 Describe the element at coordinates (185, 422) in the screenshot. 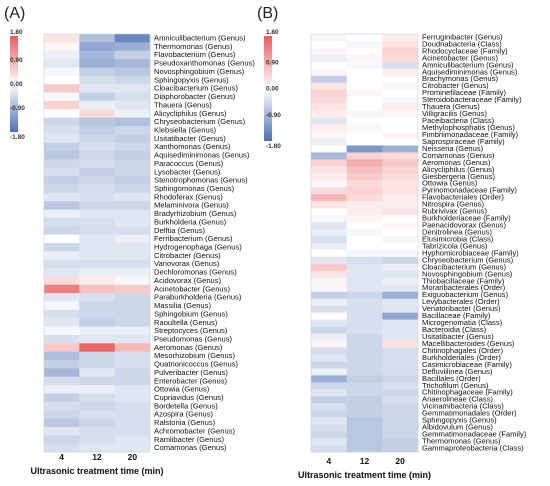

I see `row-label-a: Ralstonia (Genus)` at that location.